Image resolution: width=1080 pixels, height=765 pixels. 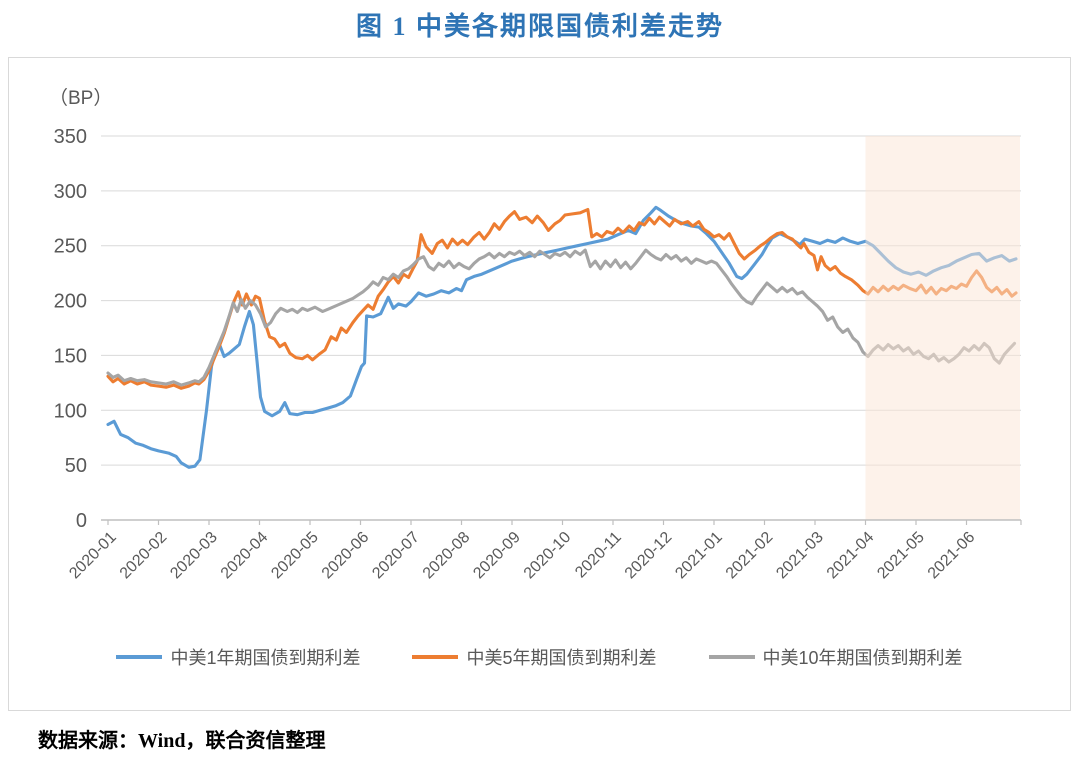 I want to click on legend-item-10y: 中美10年期国债到期利差, so click(x=835, y=657).